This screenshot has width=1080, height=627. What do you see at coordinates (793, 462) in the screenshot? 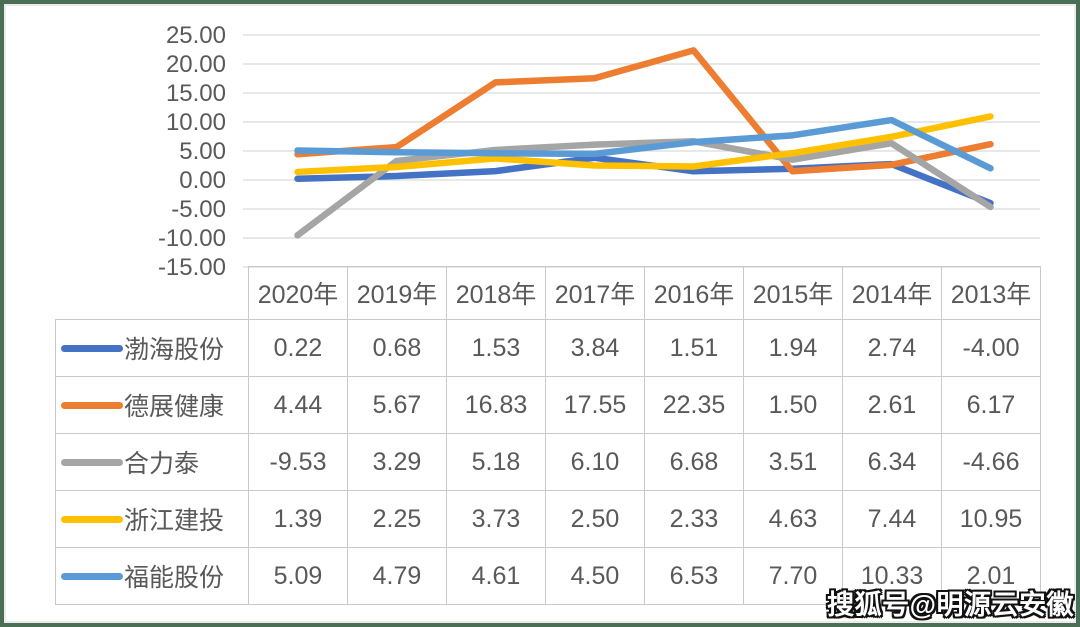
I see `value-cell: 3.51` at bounding box center [793, 462].